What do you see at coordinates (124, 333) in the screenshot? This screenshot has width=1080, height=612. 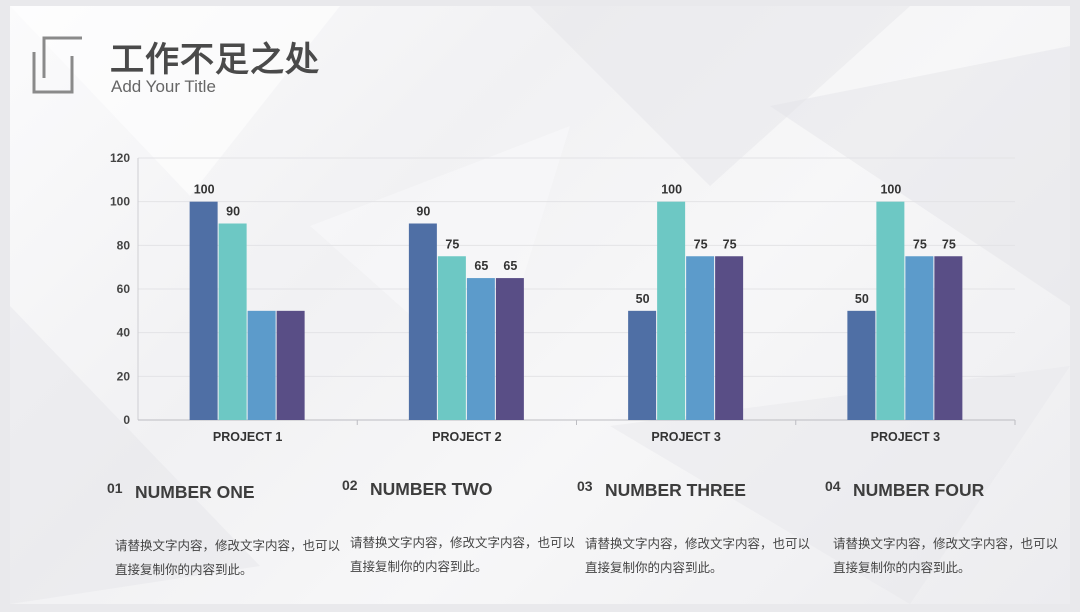 I see `y-tick-label: 40` at bounding box center [124, 333].